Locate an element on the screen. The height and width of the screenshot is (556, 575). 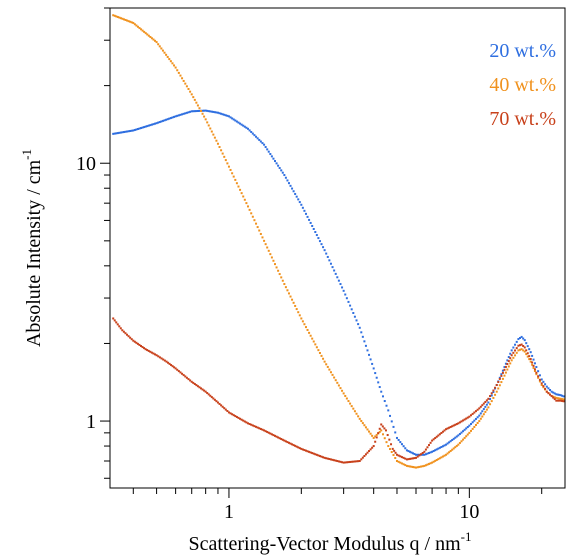
legend: 20 wt.% 40 wt.% 70 wt.% is located at coordinates (522, 85).